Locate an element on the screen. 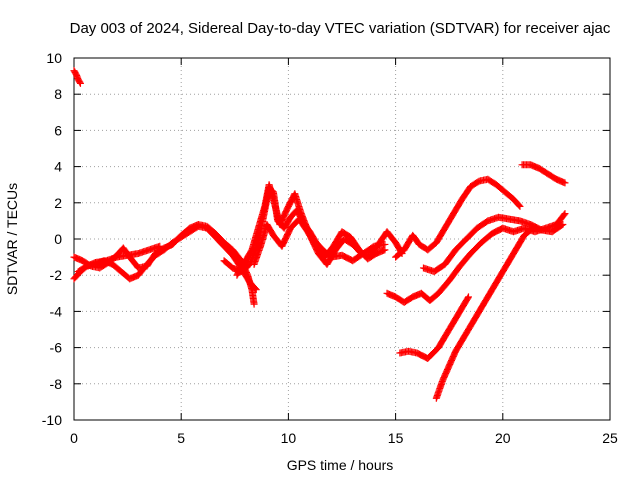 The image size is (640, 485). x-tick-label: 25 is located at coordinates (610, 438).